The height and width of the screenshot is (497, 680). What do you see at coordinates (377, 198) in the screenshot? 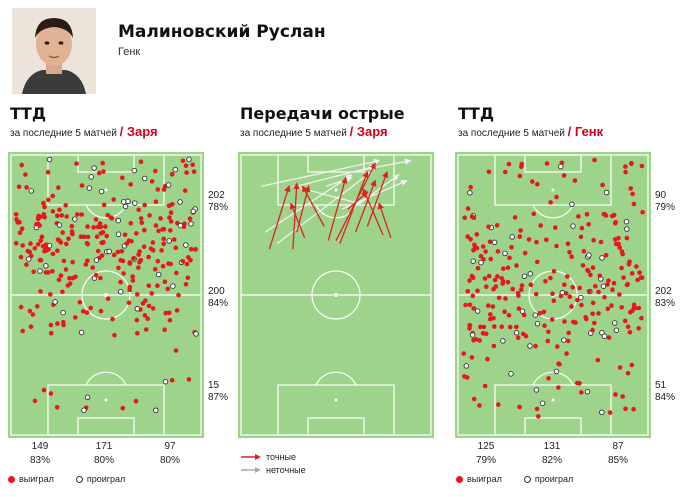
I see `accurate-pass-arrow` at bounding box center [377, 198].